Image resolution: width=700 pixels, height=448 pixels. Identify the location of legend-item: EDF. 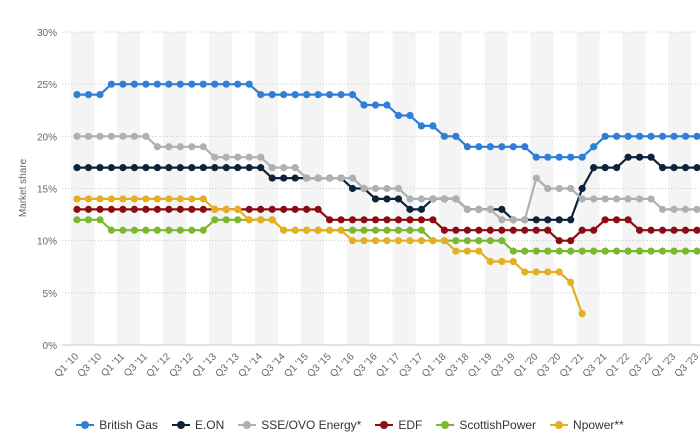
(398, 425).